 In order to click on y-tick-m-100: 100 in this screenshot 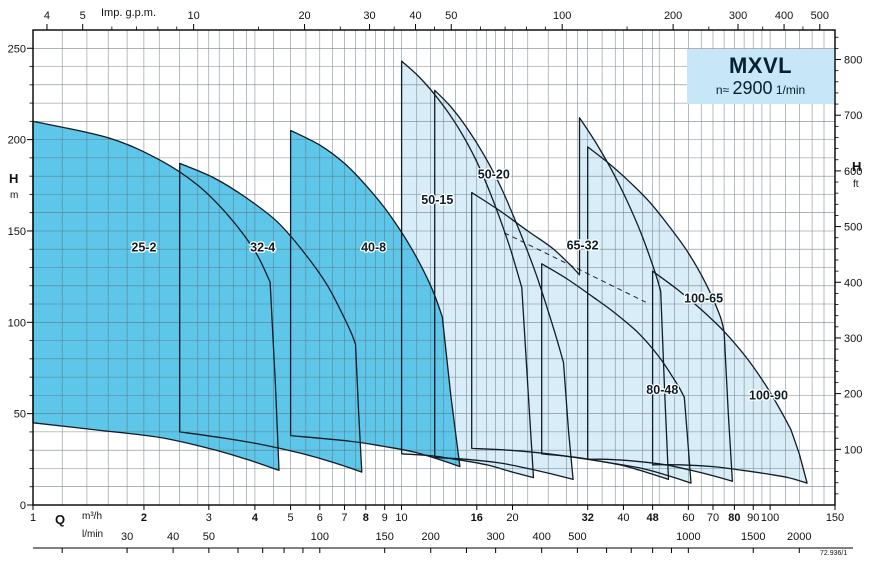, I will do `click(17, 323)`.